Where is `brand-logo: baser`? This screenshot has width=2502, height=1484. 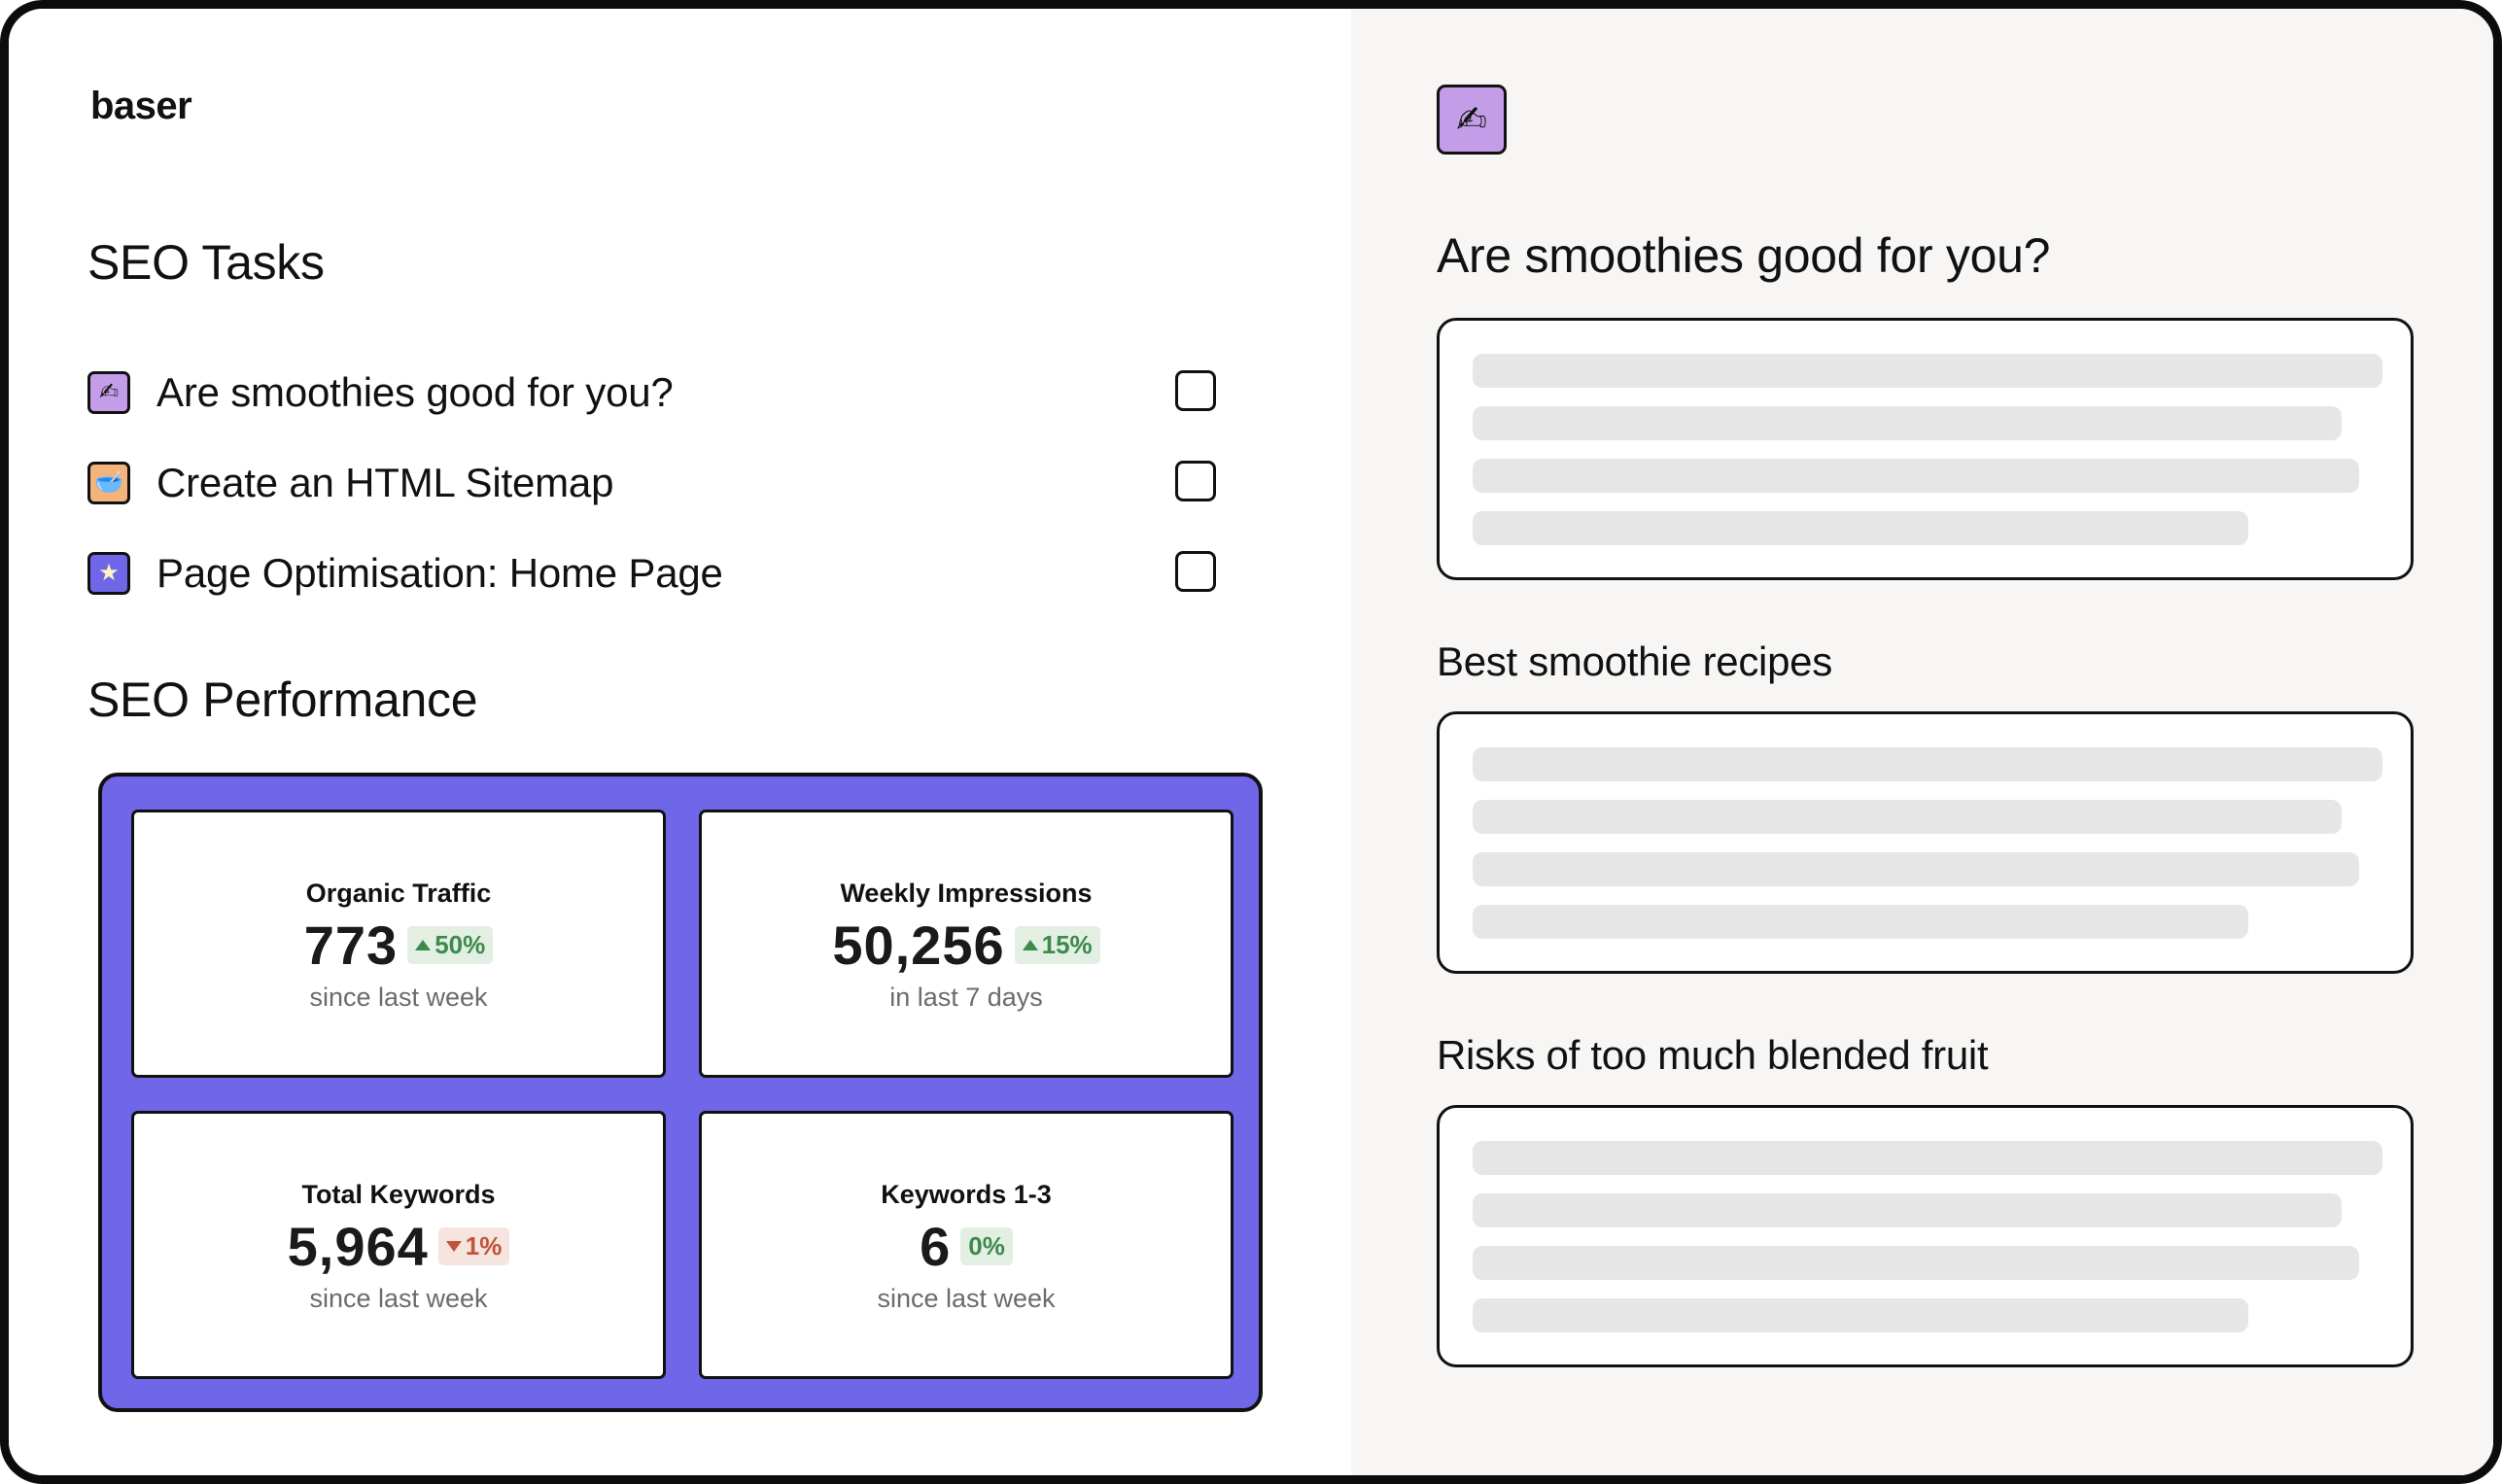
brand-logo: baser is located at coordinates (141, 106).